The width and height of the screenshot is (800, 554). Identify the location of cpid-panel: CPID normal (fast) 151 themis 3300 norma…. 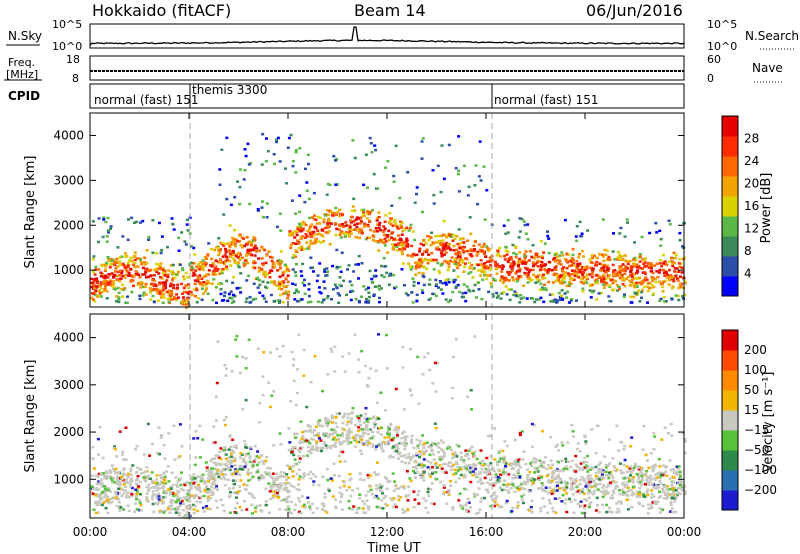
(346, 96).